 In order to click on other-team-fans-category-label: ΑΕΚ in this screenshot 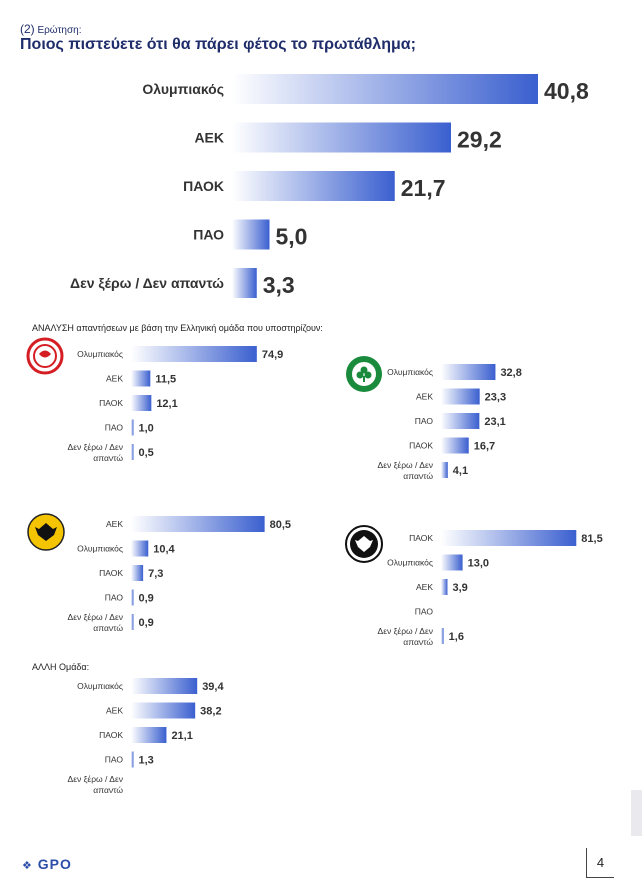, I will do `click(114, 711)`.